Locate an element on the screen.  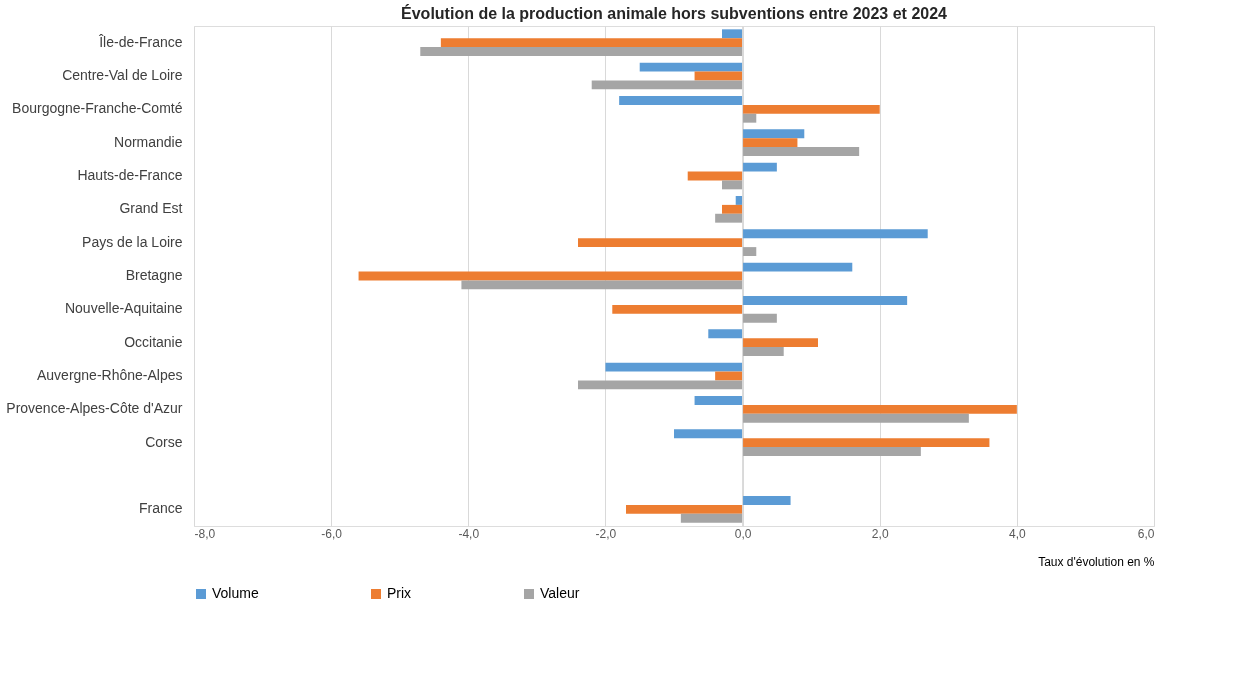
chart-title: Évolution de la production animale hors subventions entre 2023 et 2024 is located at coordinates (674, 12).